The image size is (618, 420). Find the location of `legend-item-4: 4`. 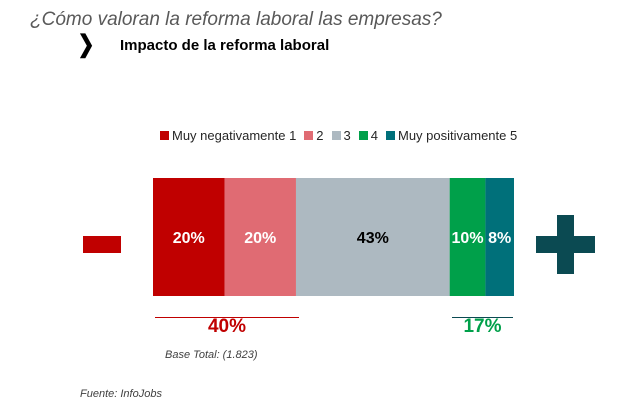

legend-item-4: 4 is located at coordinates (368, 135).